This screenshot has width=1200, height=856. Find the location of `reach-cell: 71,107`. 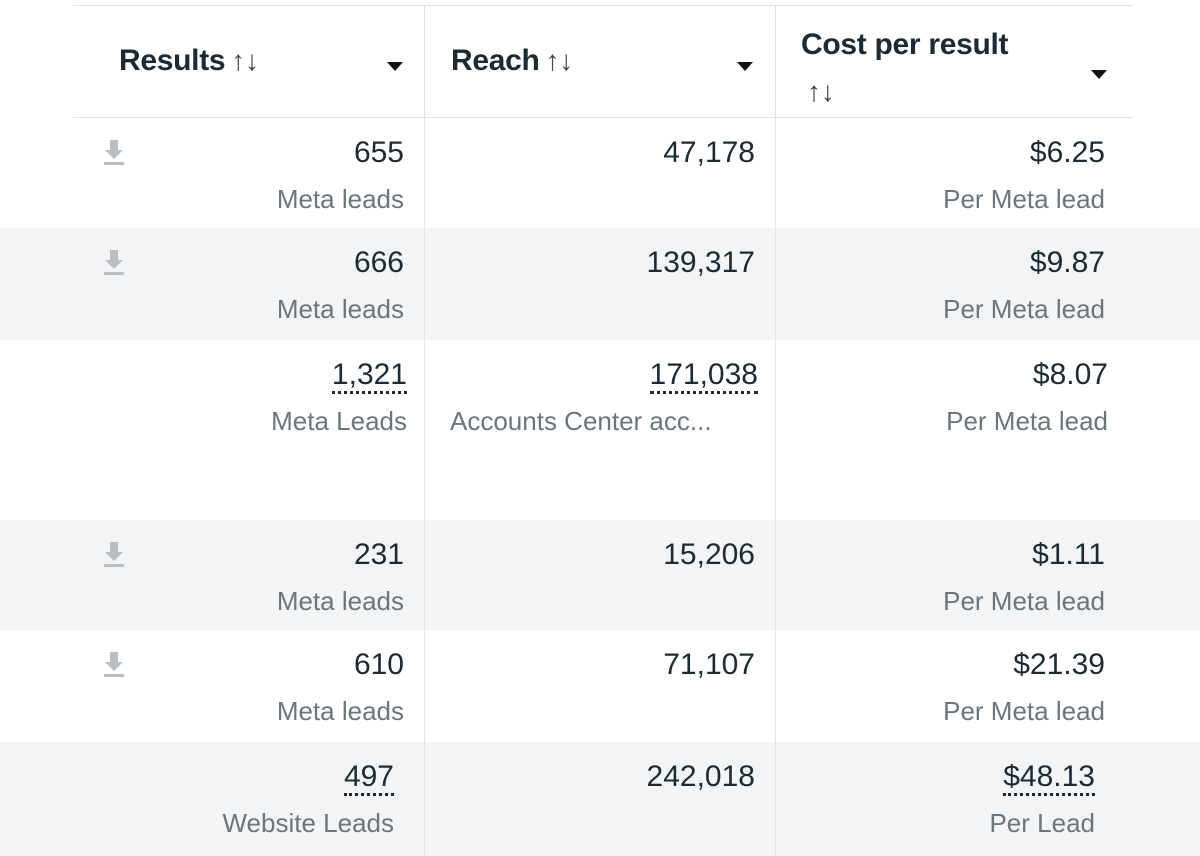

reach-cell: 71,107 is located at coordinates (600, 686).